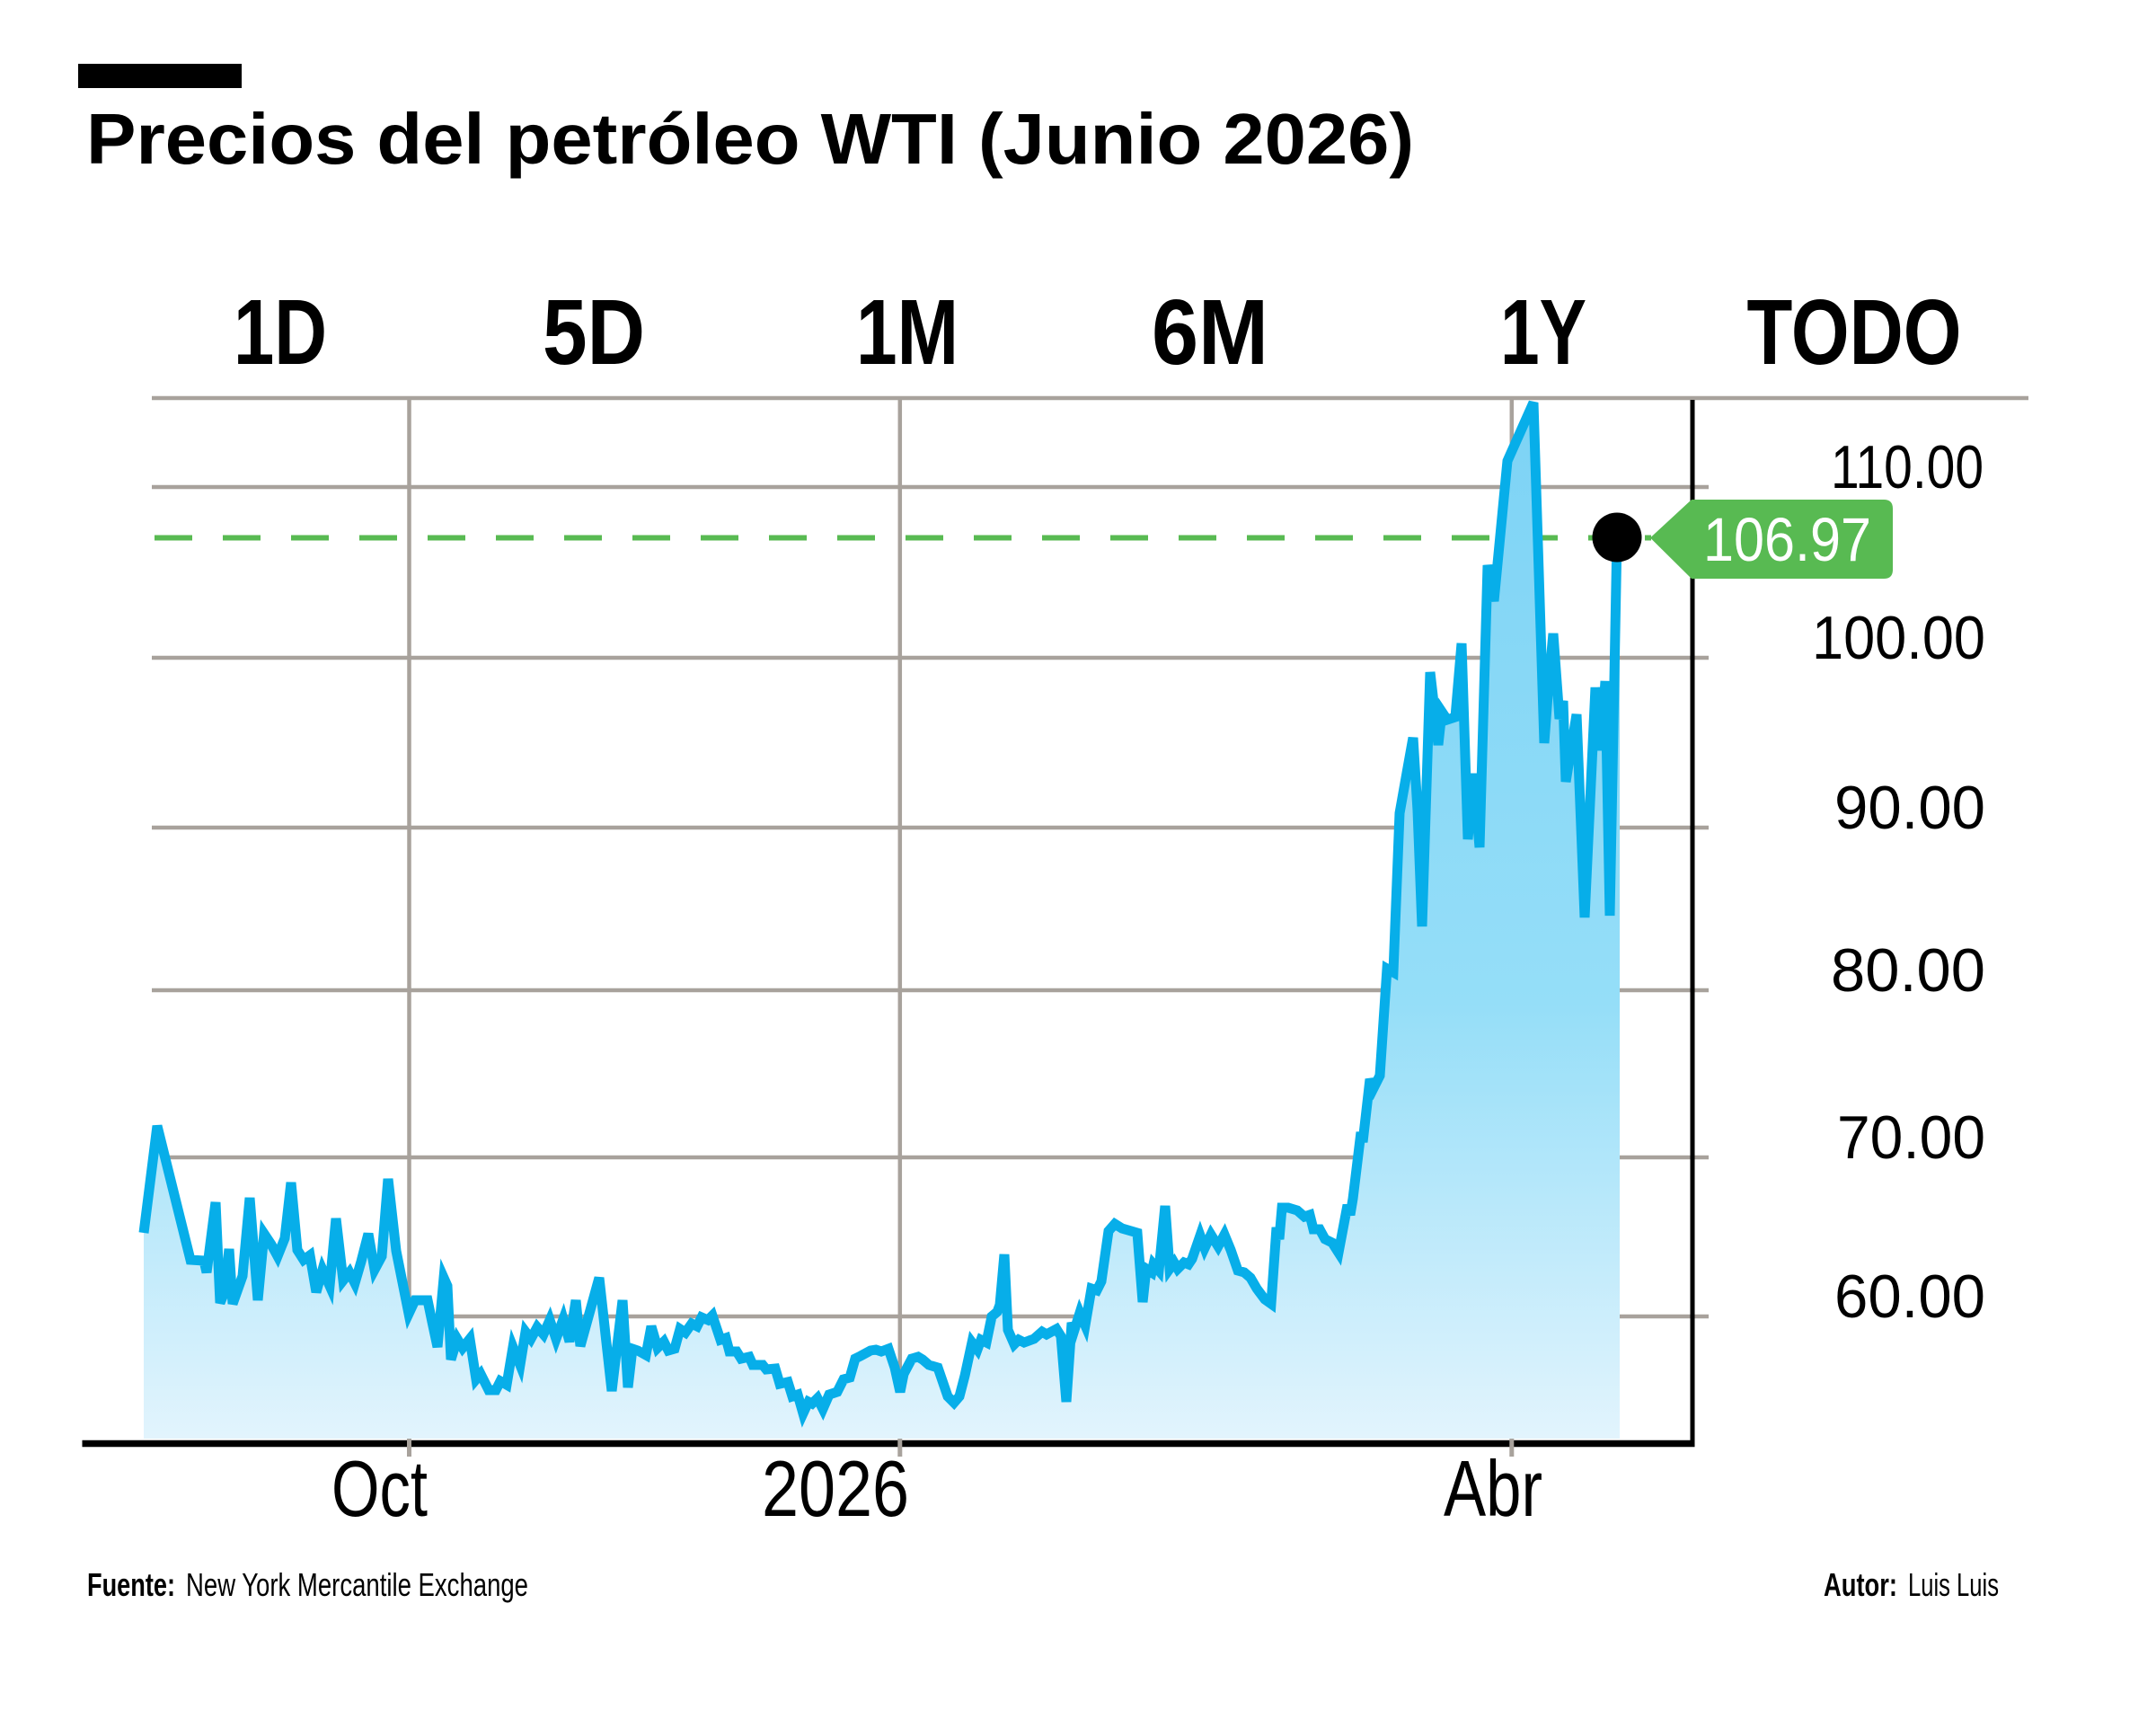 This screenshot has height=1710, width=2156. I want to click on svg-text:Autor:Luis Luis: Autor: Luis Luis, so click(1911, 1585).